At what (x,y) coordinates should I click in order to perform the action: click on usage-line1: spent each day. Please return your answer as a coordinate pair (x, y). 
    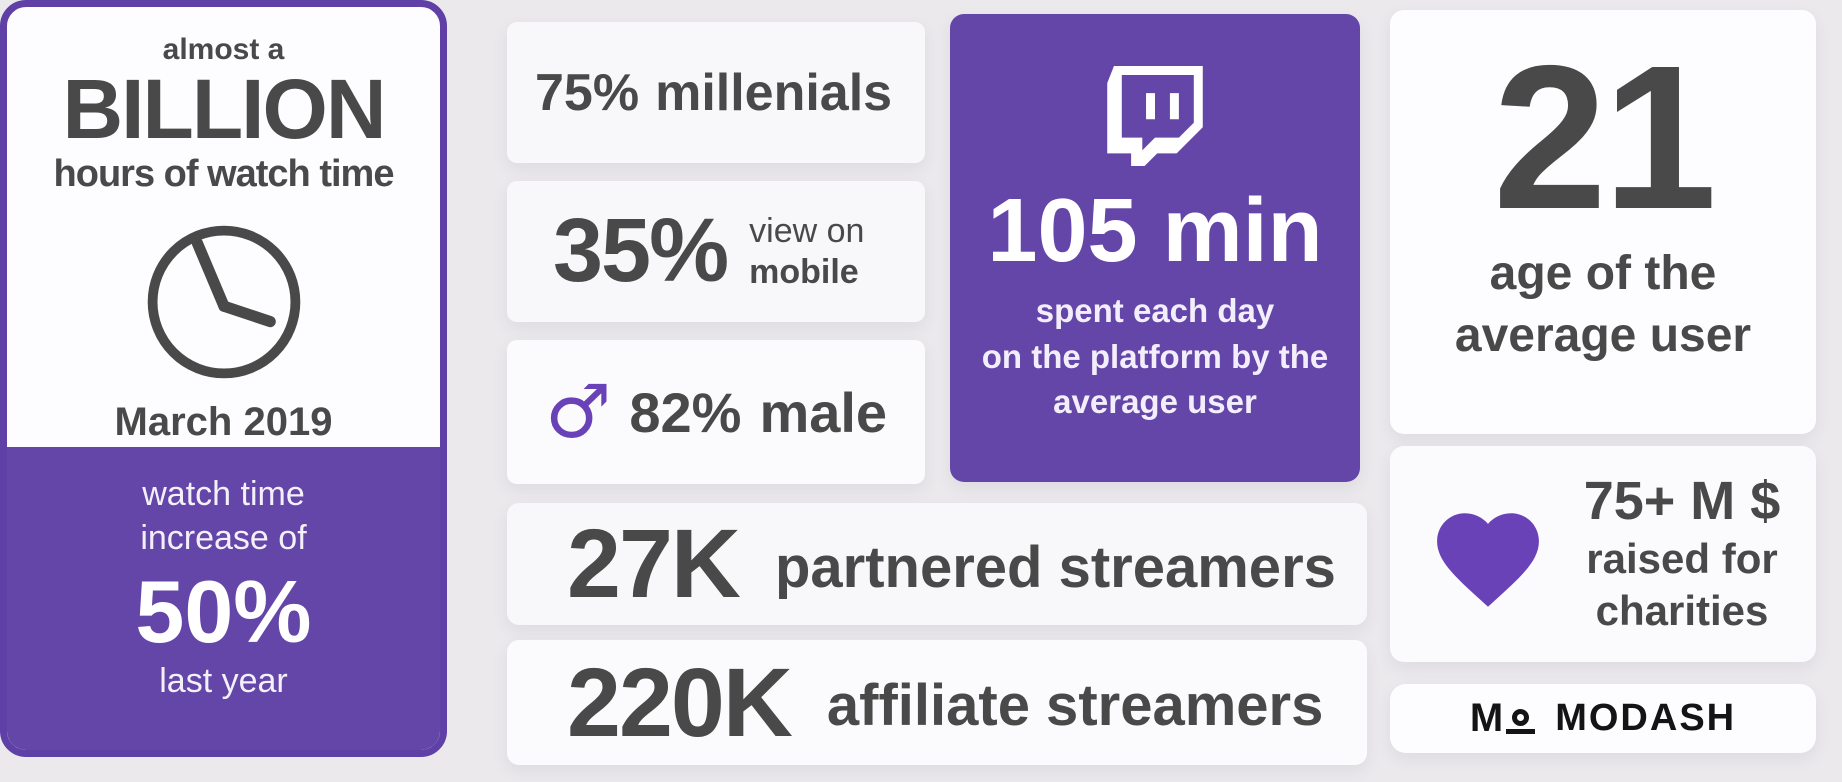
    Looking at the image, I should click on (1155, 310).